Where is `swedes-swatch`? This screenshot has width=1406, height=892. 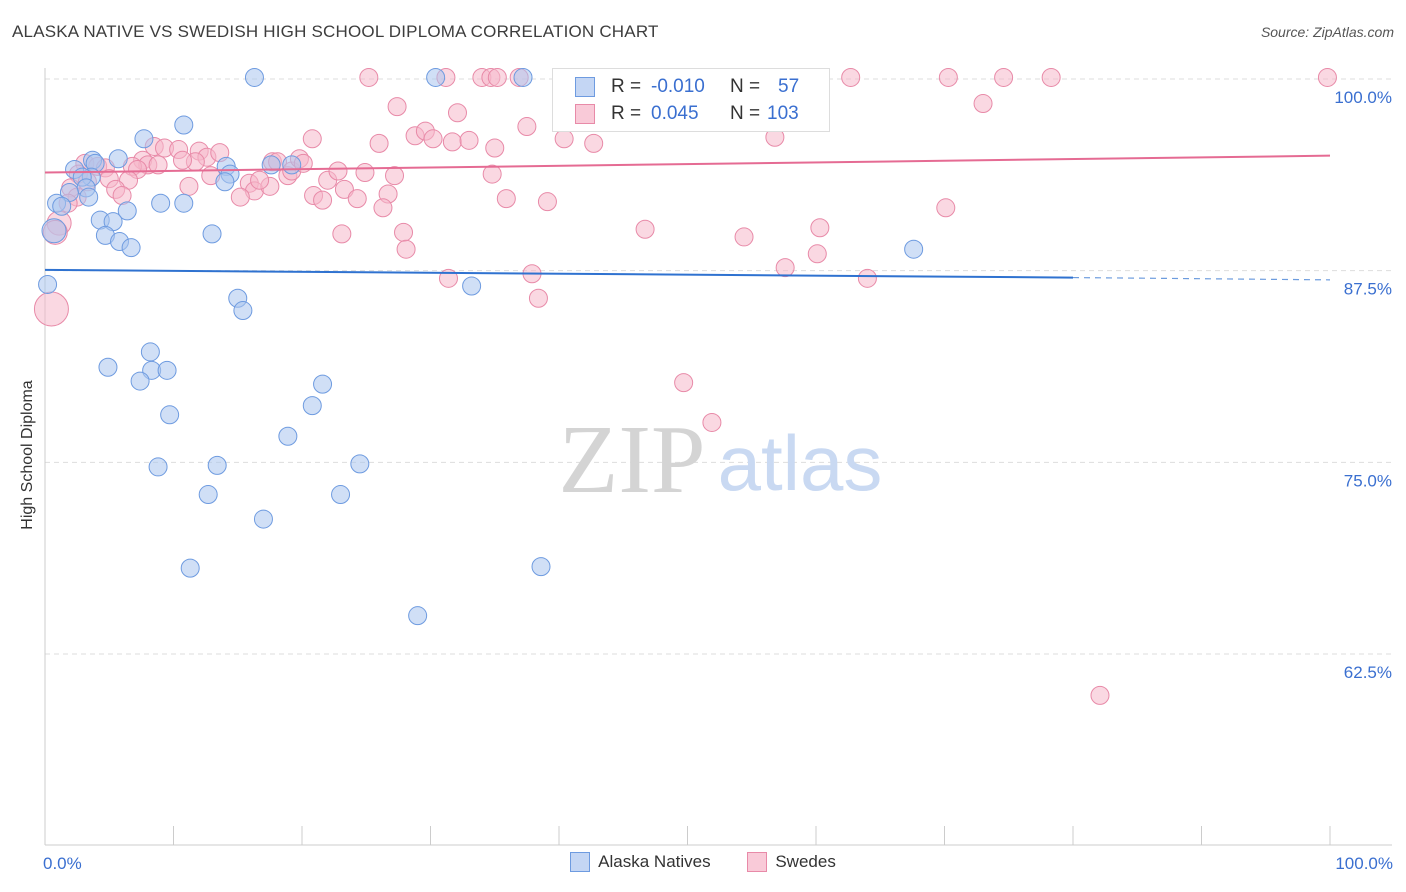 swedes-swatch is located at coordinates (585, 114).